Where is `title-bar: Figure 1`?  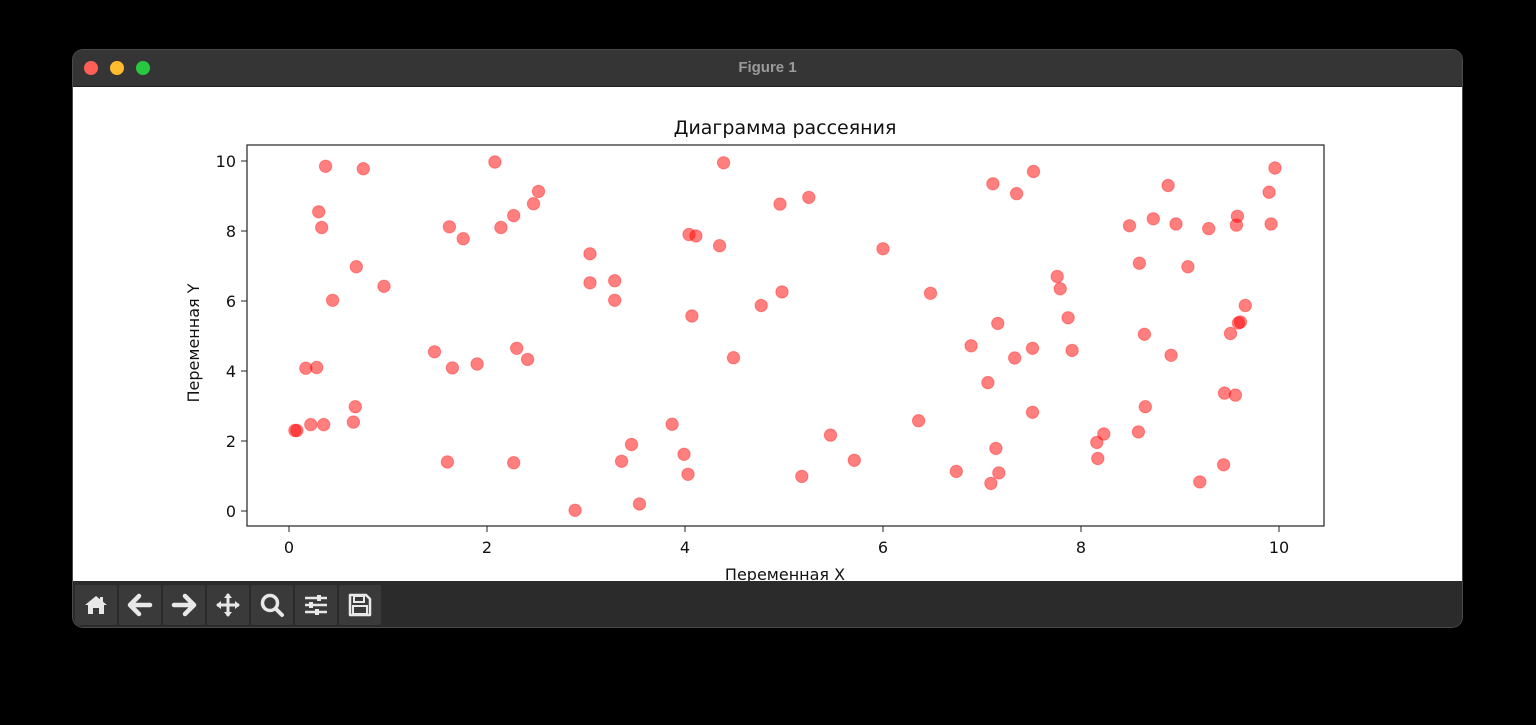
title-bar: Figure 1 is located at coordinates (767, 68).